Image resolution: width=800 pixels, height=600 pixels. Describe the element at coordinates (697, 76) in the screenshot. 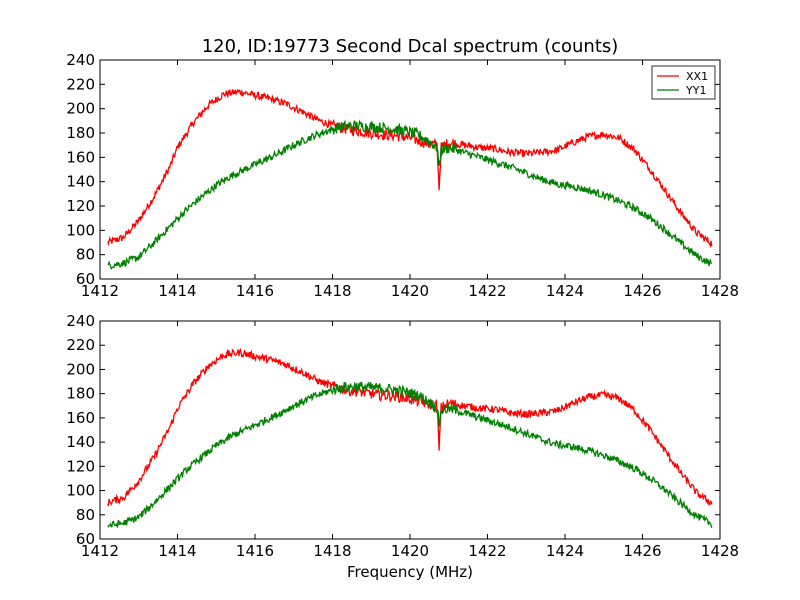

I see `legend-label-xx1: XX1` at that location.